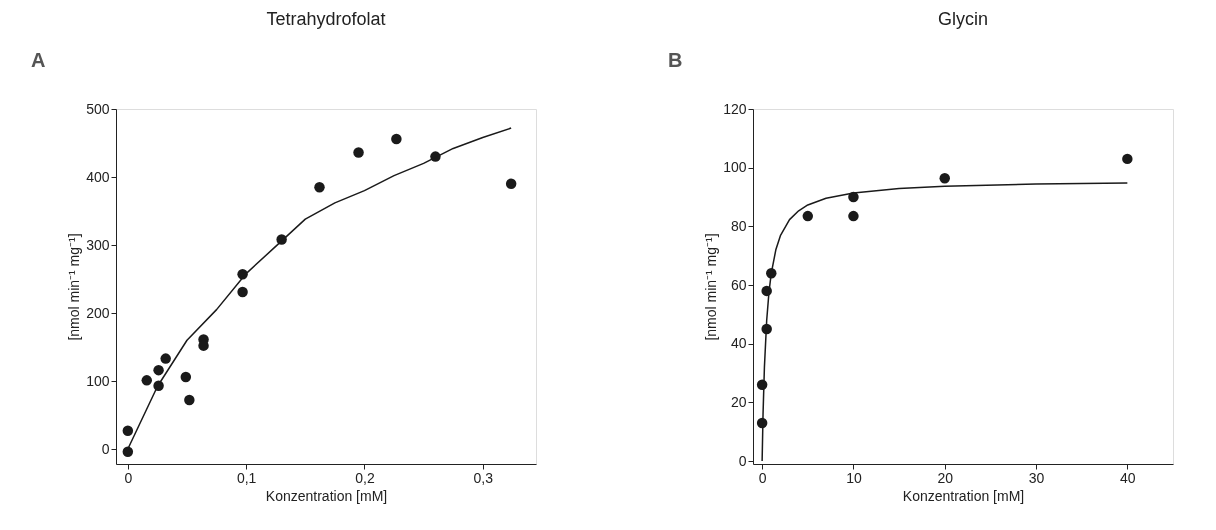  I want to click on chart-title: Glycin, so click(963, 19).